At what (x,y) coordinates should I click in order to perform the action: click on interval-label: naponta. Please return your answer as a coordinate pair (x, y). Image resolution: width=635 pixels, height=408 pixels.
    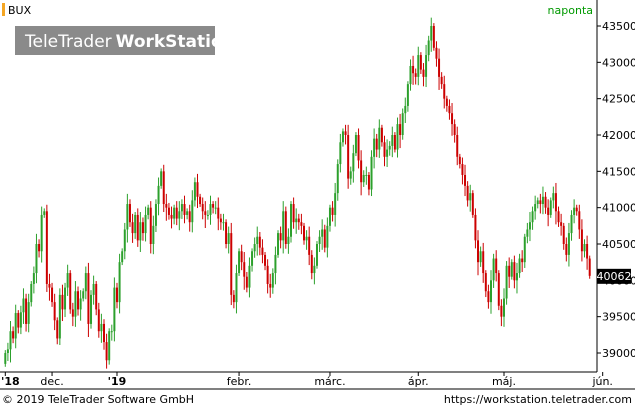
    Looking at the image, I should click on (570, 10).